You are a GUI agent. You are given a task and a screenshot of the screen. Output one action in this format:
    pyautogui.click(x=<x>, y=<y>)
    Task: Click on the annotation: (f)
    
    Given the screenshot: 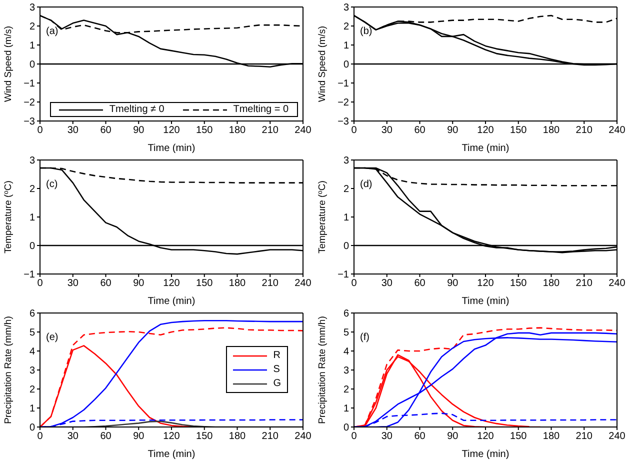 What is the action you would take?
    pyautogui.click(x=365, y=337)
    